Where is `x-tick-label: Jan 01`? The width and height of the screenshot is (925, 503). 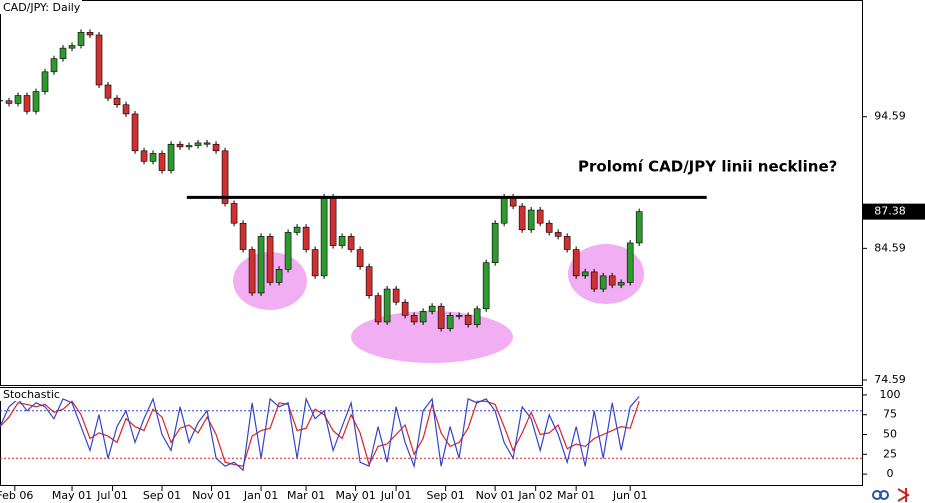
x-tick-label: Jan 01 is located at coordinates (260, 495).